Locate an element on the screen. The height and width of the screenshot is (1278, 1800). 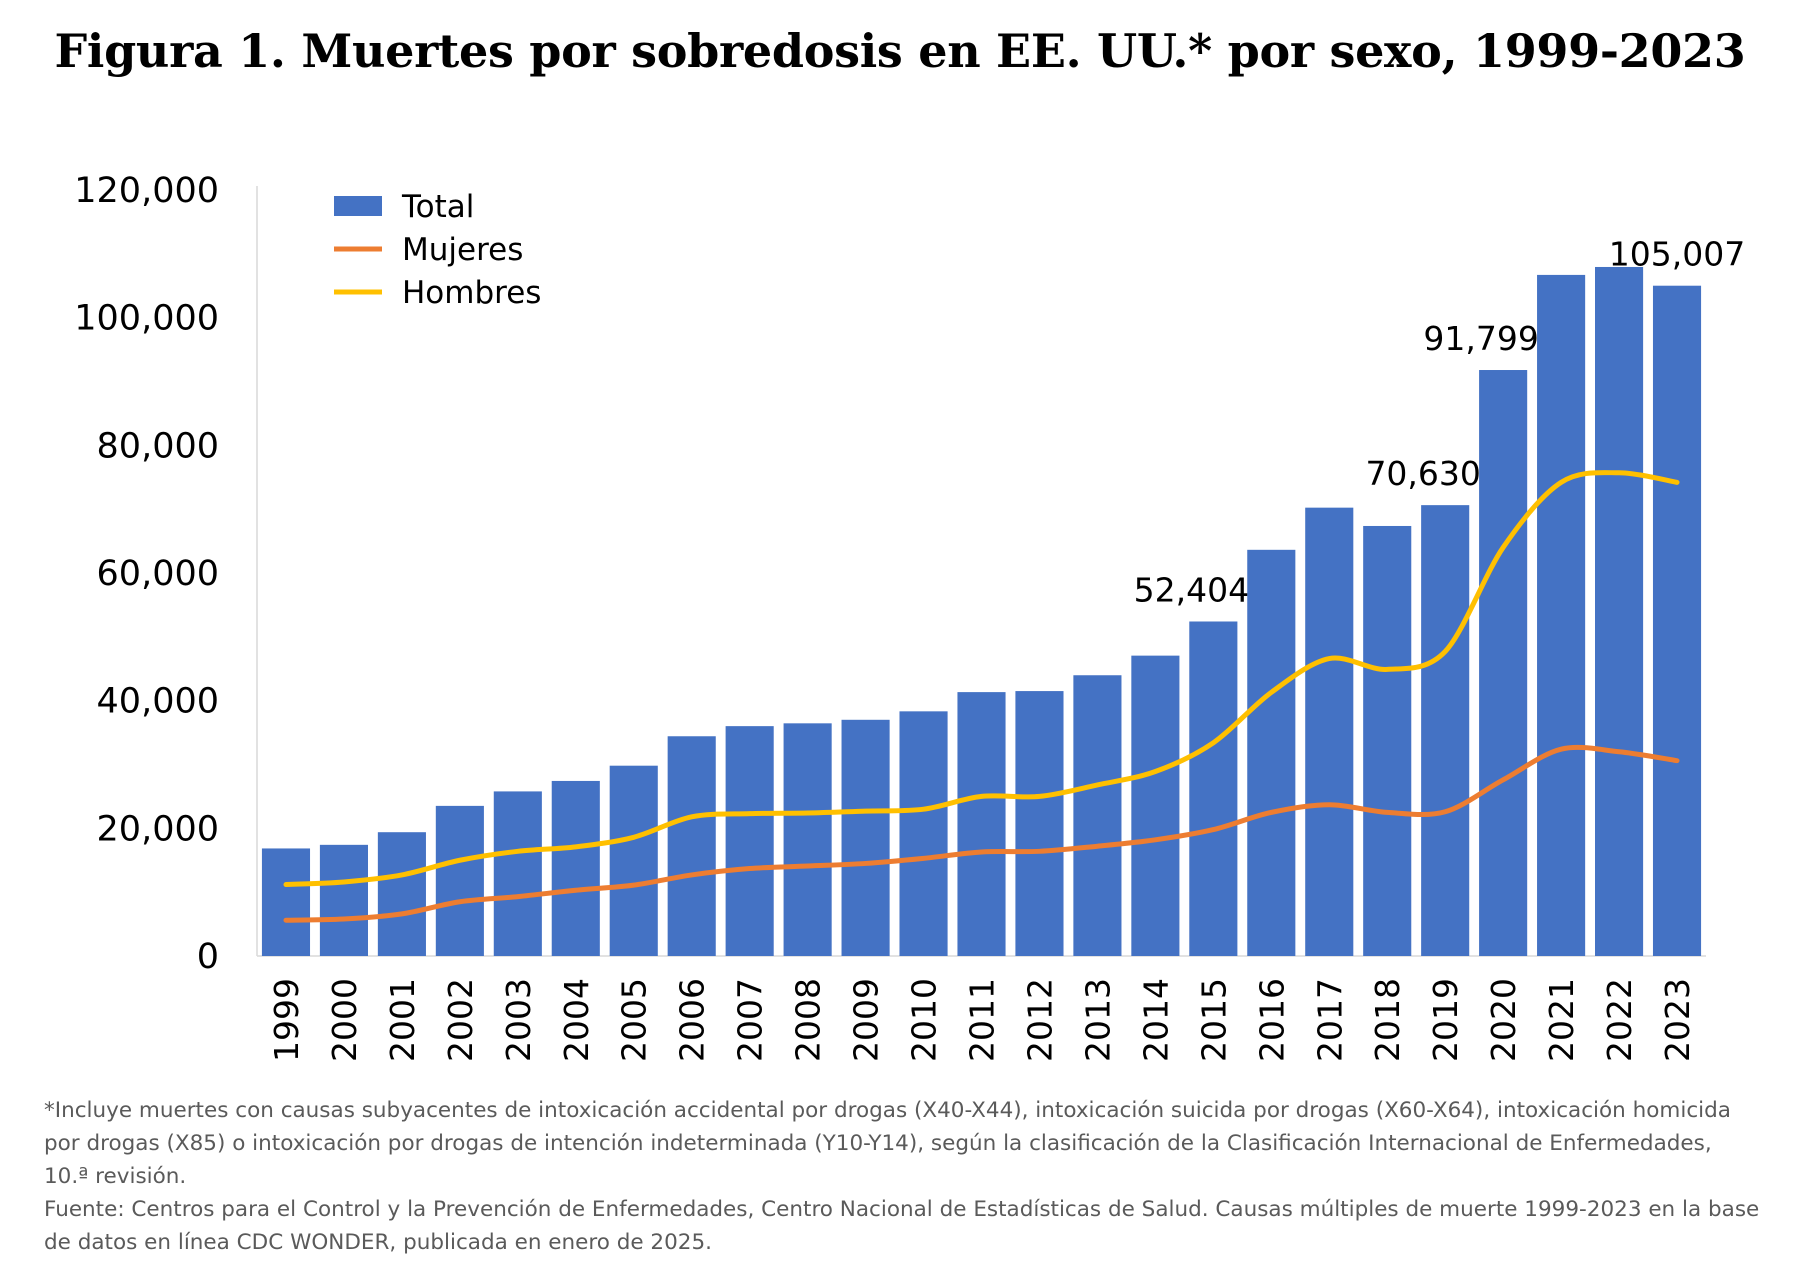
x-tick-label: 2002 is located at coordinates (460, 1020).